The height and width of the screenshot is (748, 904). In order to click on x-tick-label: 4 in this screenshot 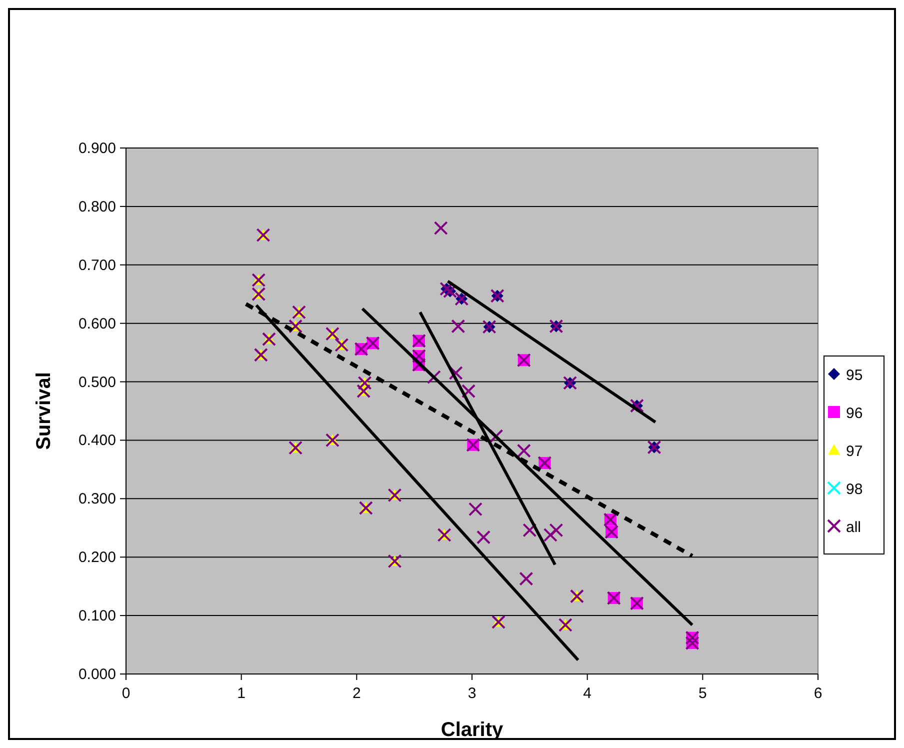, I will do `click(587, 693)`.